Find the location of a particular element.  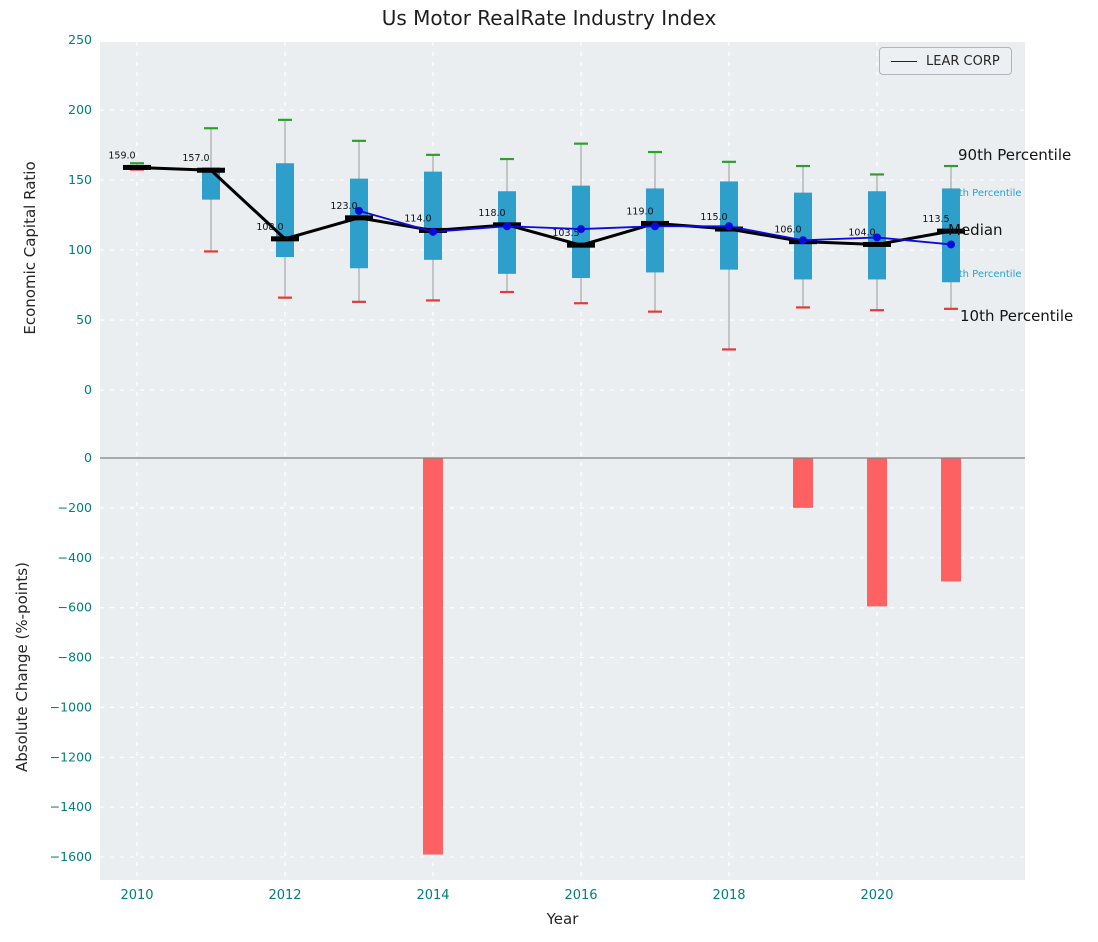

ytick-top-250: 250 is located at coordinates (80, 39).